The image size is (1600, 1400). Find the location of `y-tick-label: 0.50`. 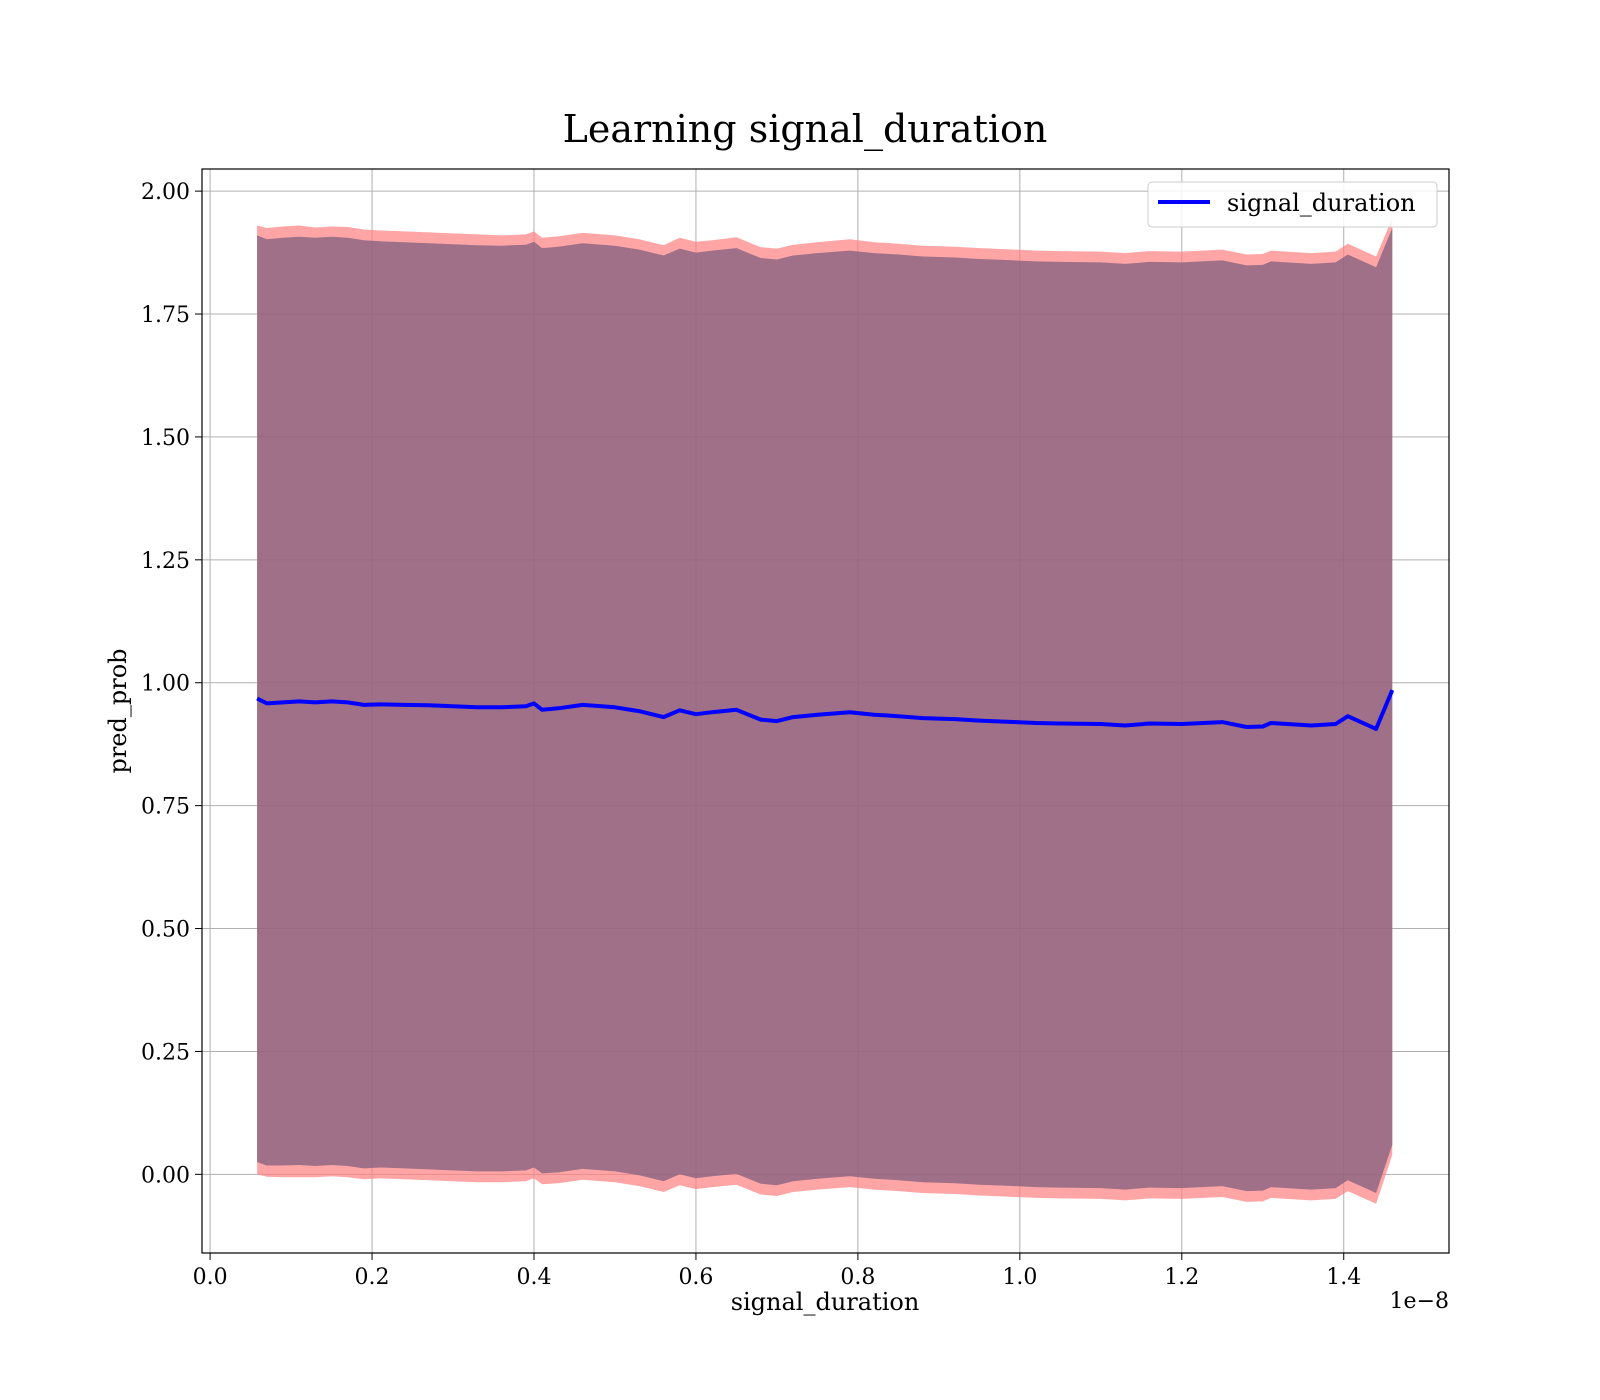

y-tick-label: 0.50 is located at coordinates (165, 930).